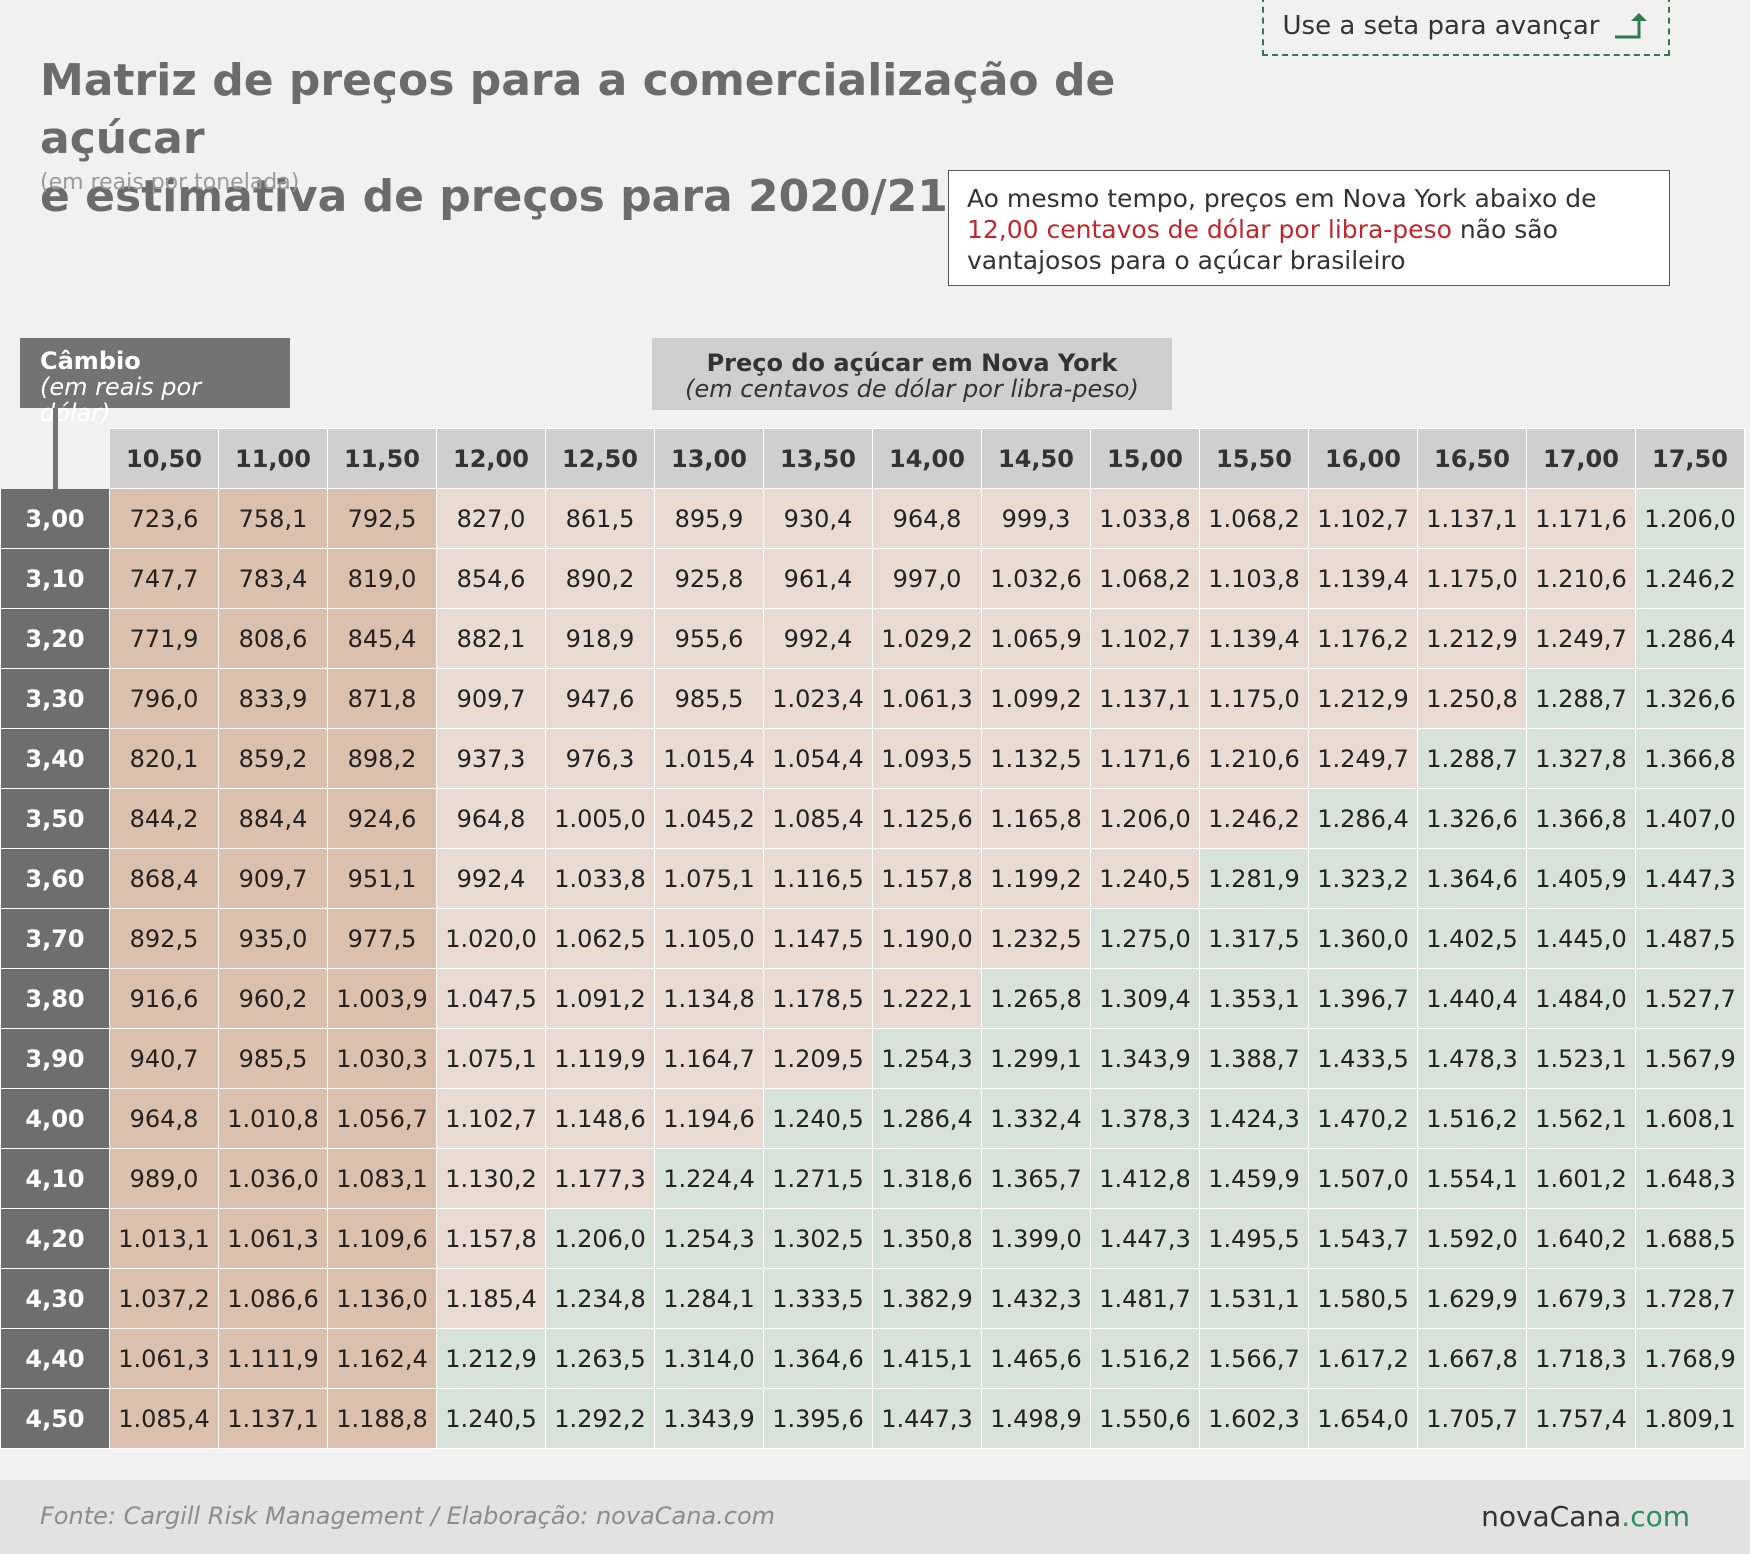 This screenshot has height=1554, width=1750. I want to click on table-cell: 1.309,4, so click(1145, 998).